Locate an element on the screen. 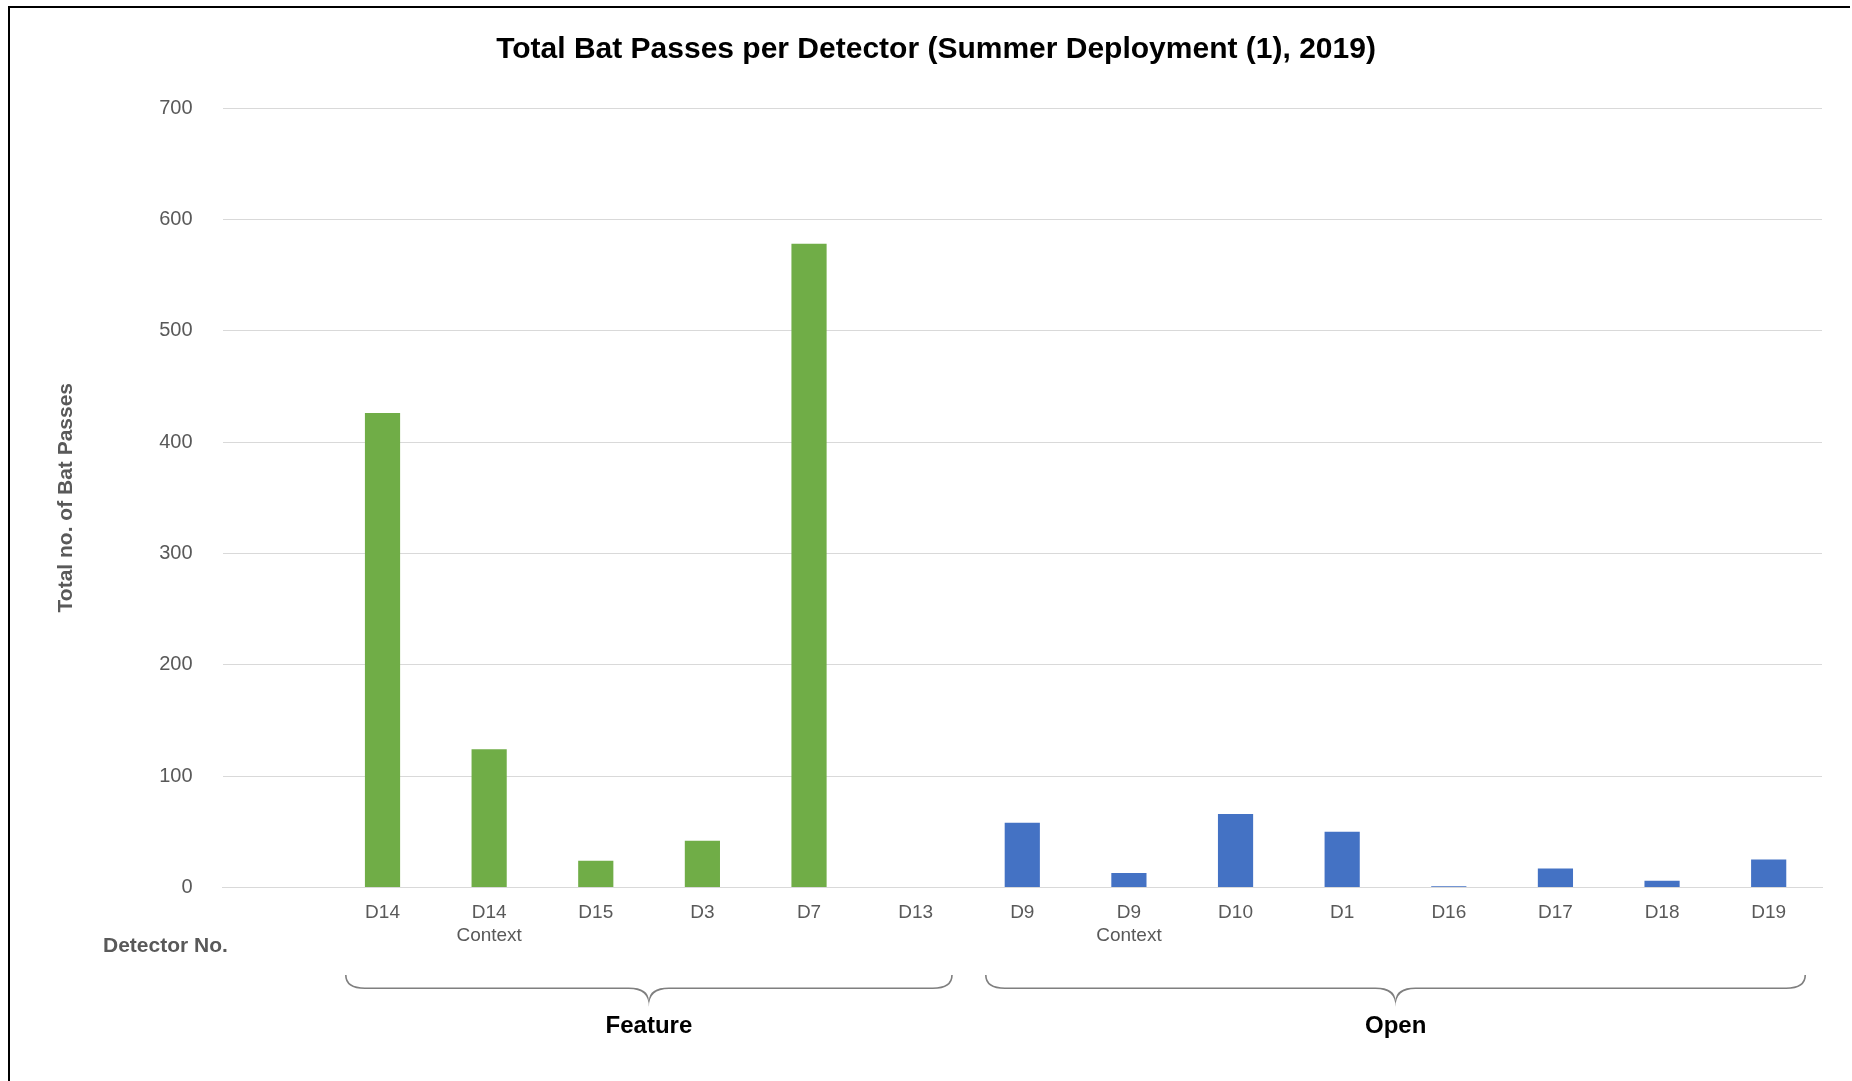 The width and height of the screenshot is (1852, 1081). x-axis-title: Detector No. is located at coordinates (165, 945).